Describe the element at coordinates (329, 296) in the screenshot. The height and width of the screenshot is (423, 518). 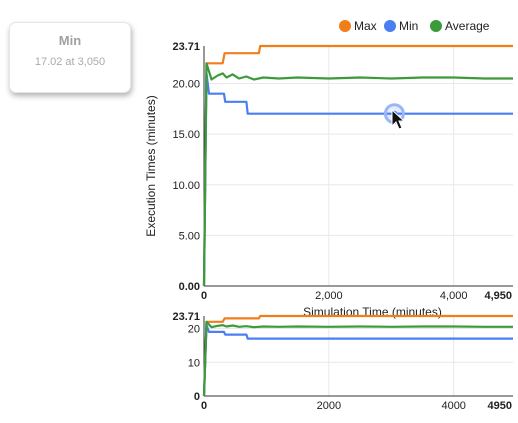
I see `x-tick-label: 2,000` at that location.